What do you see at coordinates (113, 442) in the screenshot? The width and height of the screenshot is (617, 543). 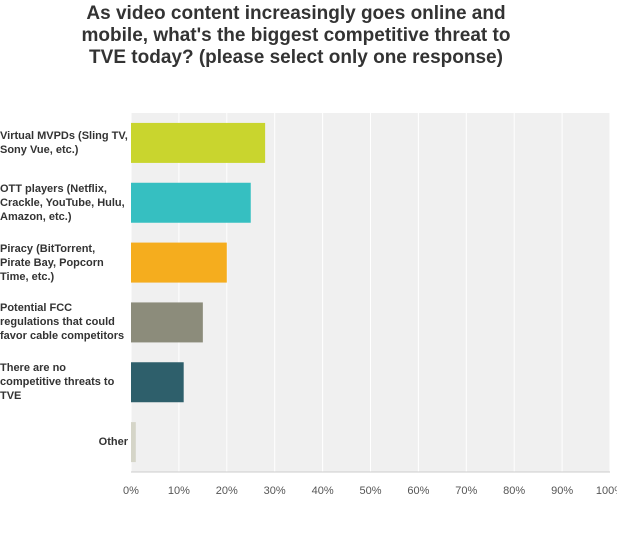 I see `y-tick-label: Other` at bounding box center [113, 442].